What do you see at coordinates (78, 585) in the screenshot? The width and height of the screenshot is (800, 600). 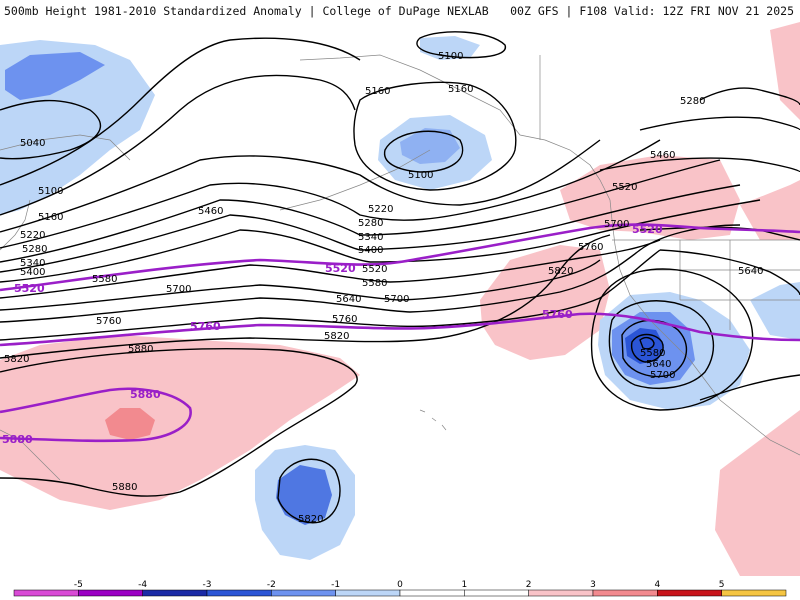 I see `colorbar-tick-label: -5` at bounding box center [78, 585].